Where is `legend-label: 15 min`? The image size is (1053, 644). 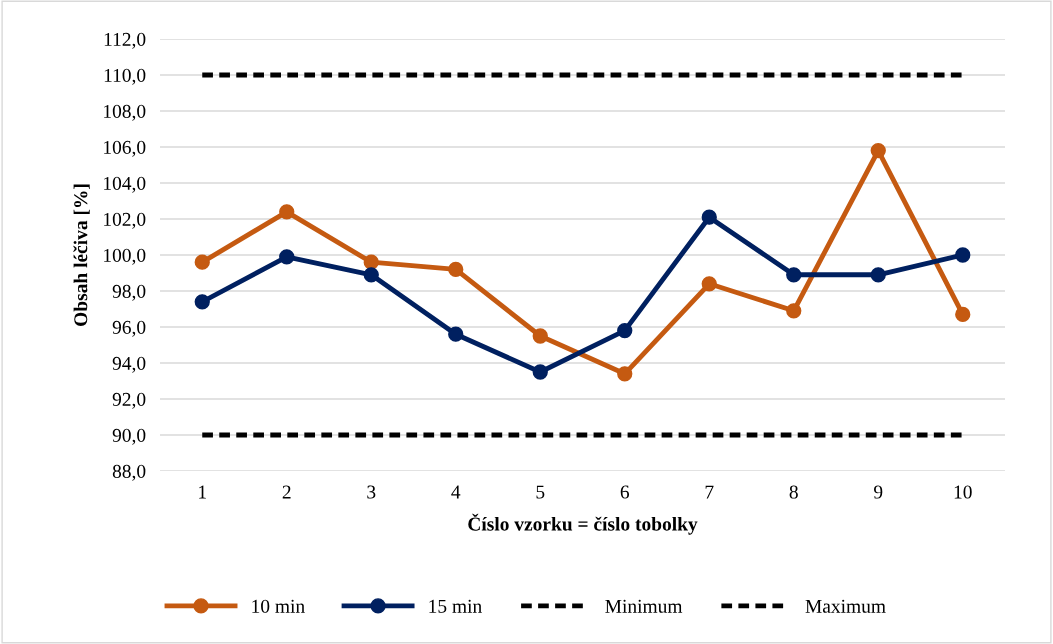 legend-label: 15 min is located at coordinates (455, 606).